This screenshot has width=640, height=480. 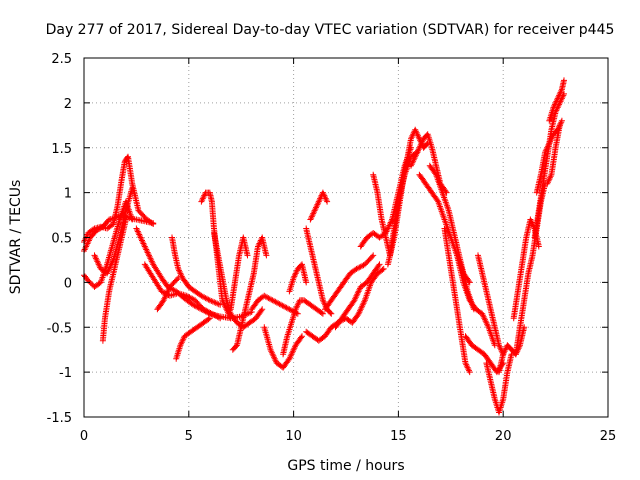 What do you see at coordinates (68, 283) in the screenshot?
I see `y-tick-label: 0` at bounding box center [68, 283].